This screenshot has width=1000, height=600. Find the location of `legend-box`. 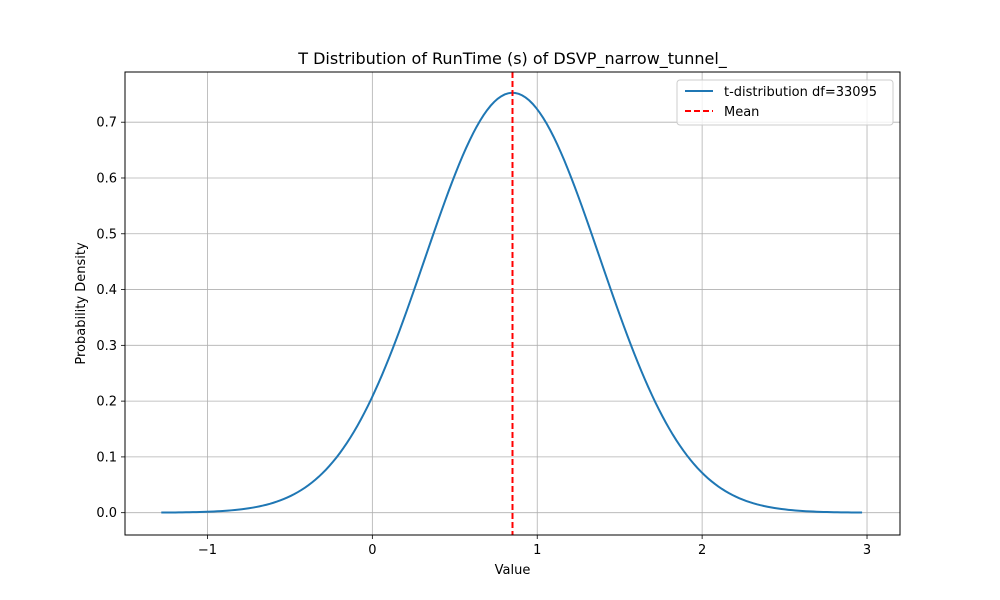

legend-box is located at coordinates (785, 102).